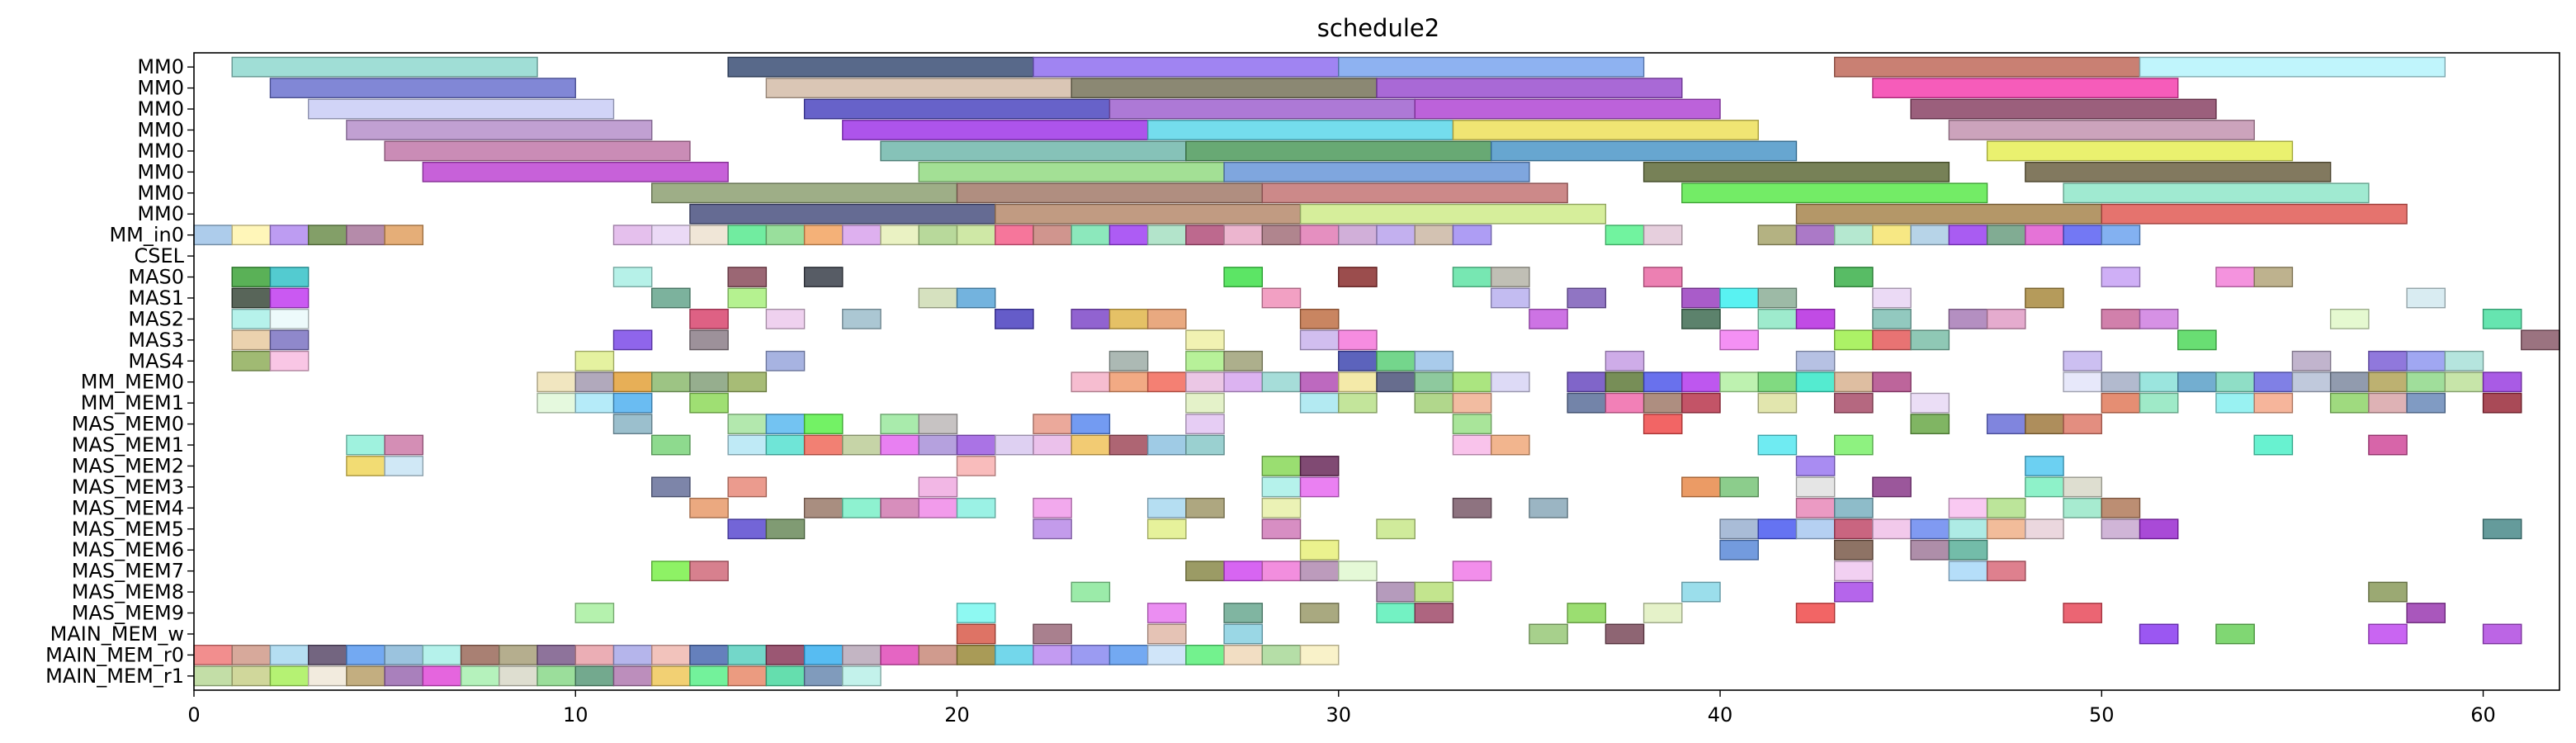 The width and height of the screenshot is (2576, 743). Describe the element at coordinates (160, 66) in the screenshot. I see `y-tick-label: MM0` at that location.